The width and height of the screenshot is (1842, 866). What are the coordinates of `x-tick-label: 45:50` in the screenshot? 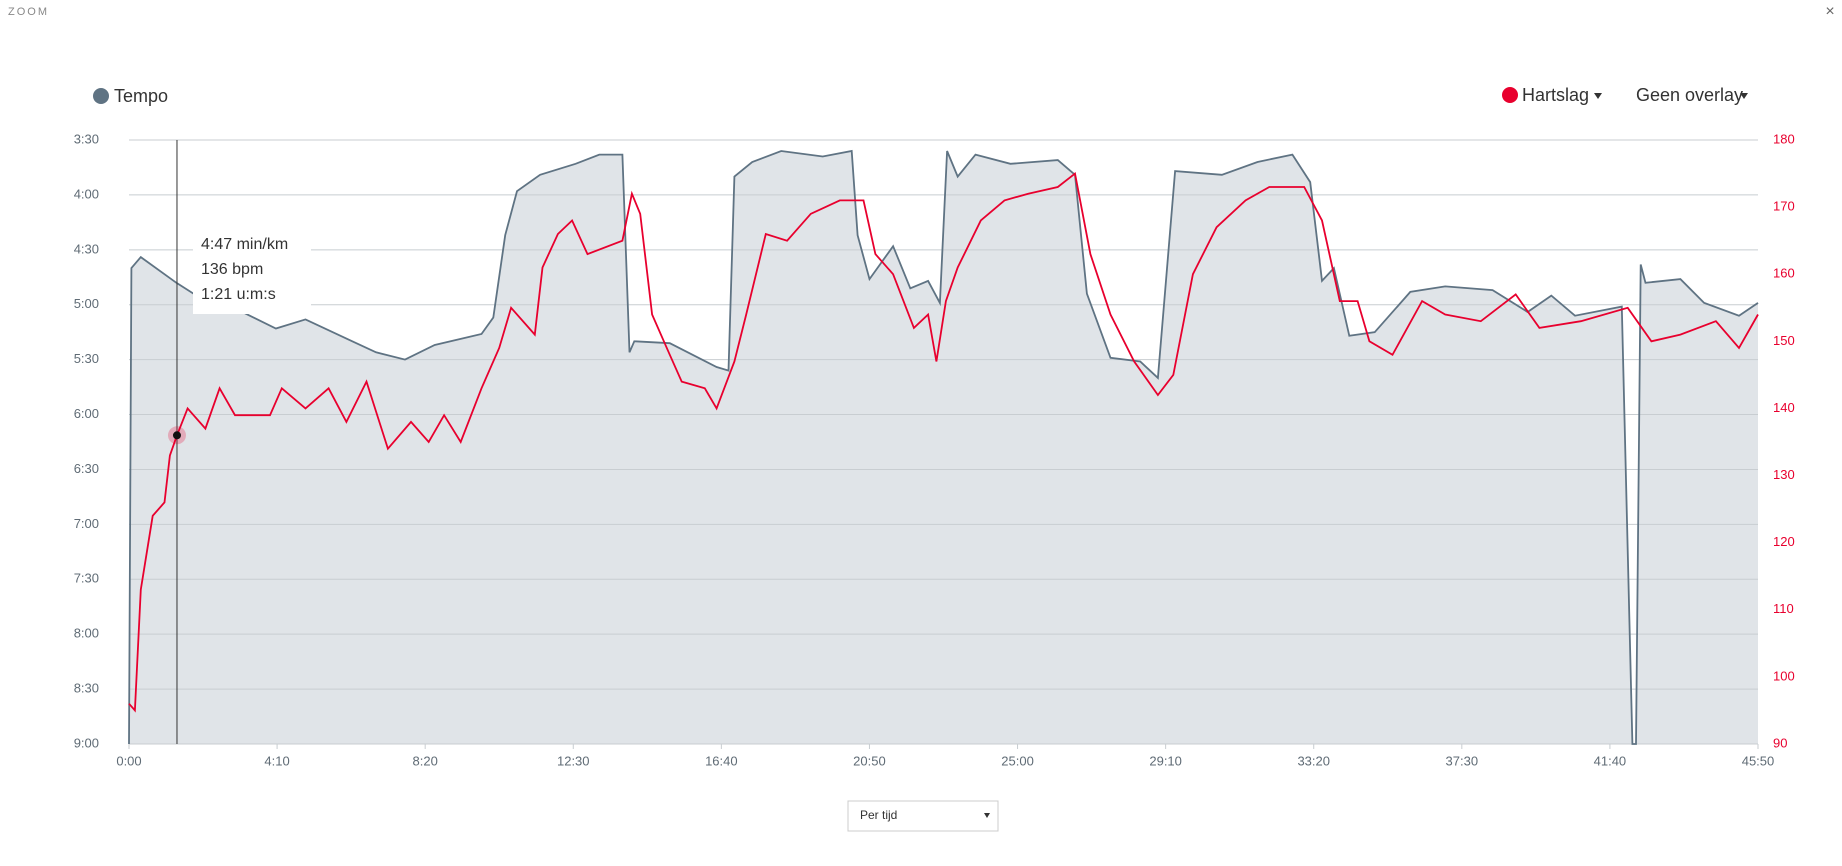 It's located at (1758, 760).